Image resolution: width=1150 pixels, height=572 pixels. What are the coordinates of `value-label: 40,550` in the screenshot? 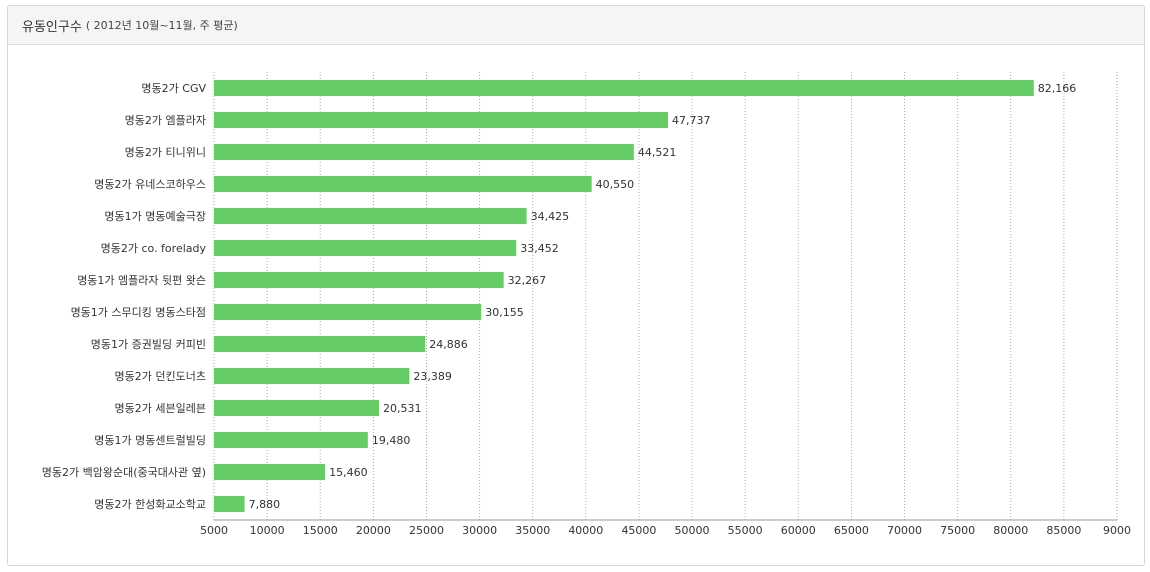 It's located at (615, 184).